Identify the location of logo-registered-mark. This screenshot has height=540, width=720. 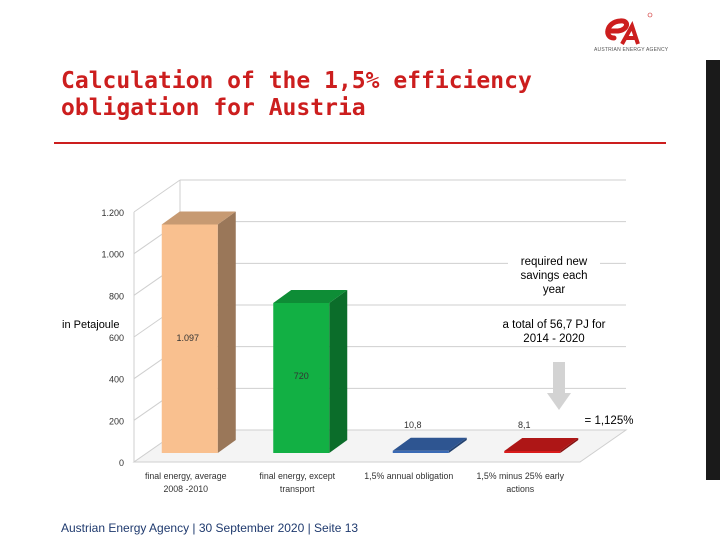
(650, 15).